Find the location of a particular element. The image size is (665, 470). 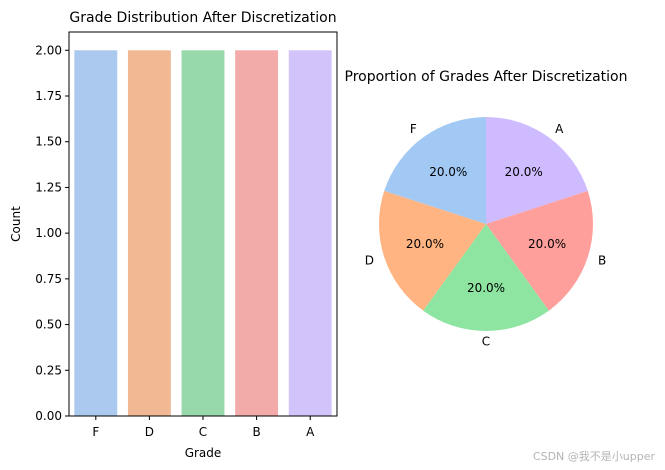

pie-slice-C is located at coordinates (486, 277).